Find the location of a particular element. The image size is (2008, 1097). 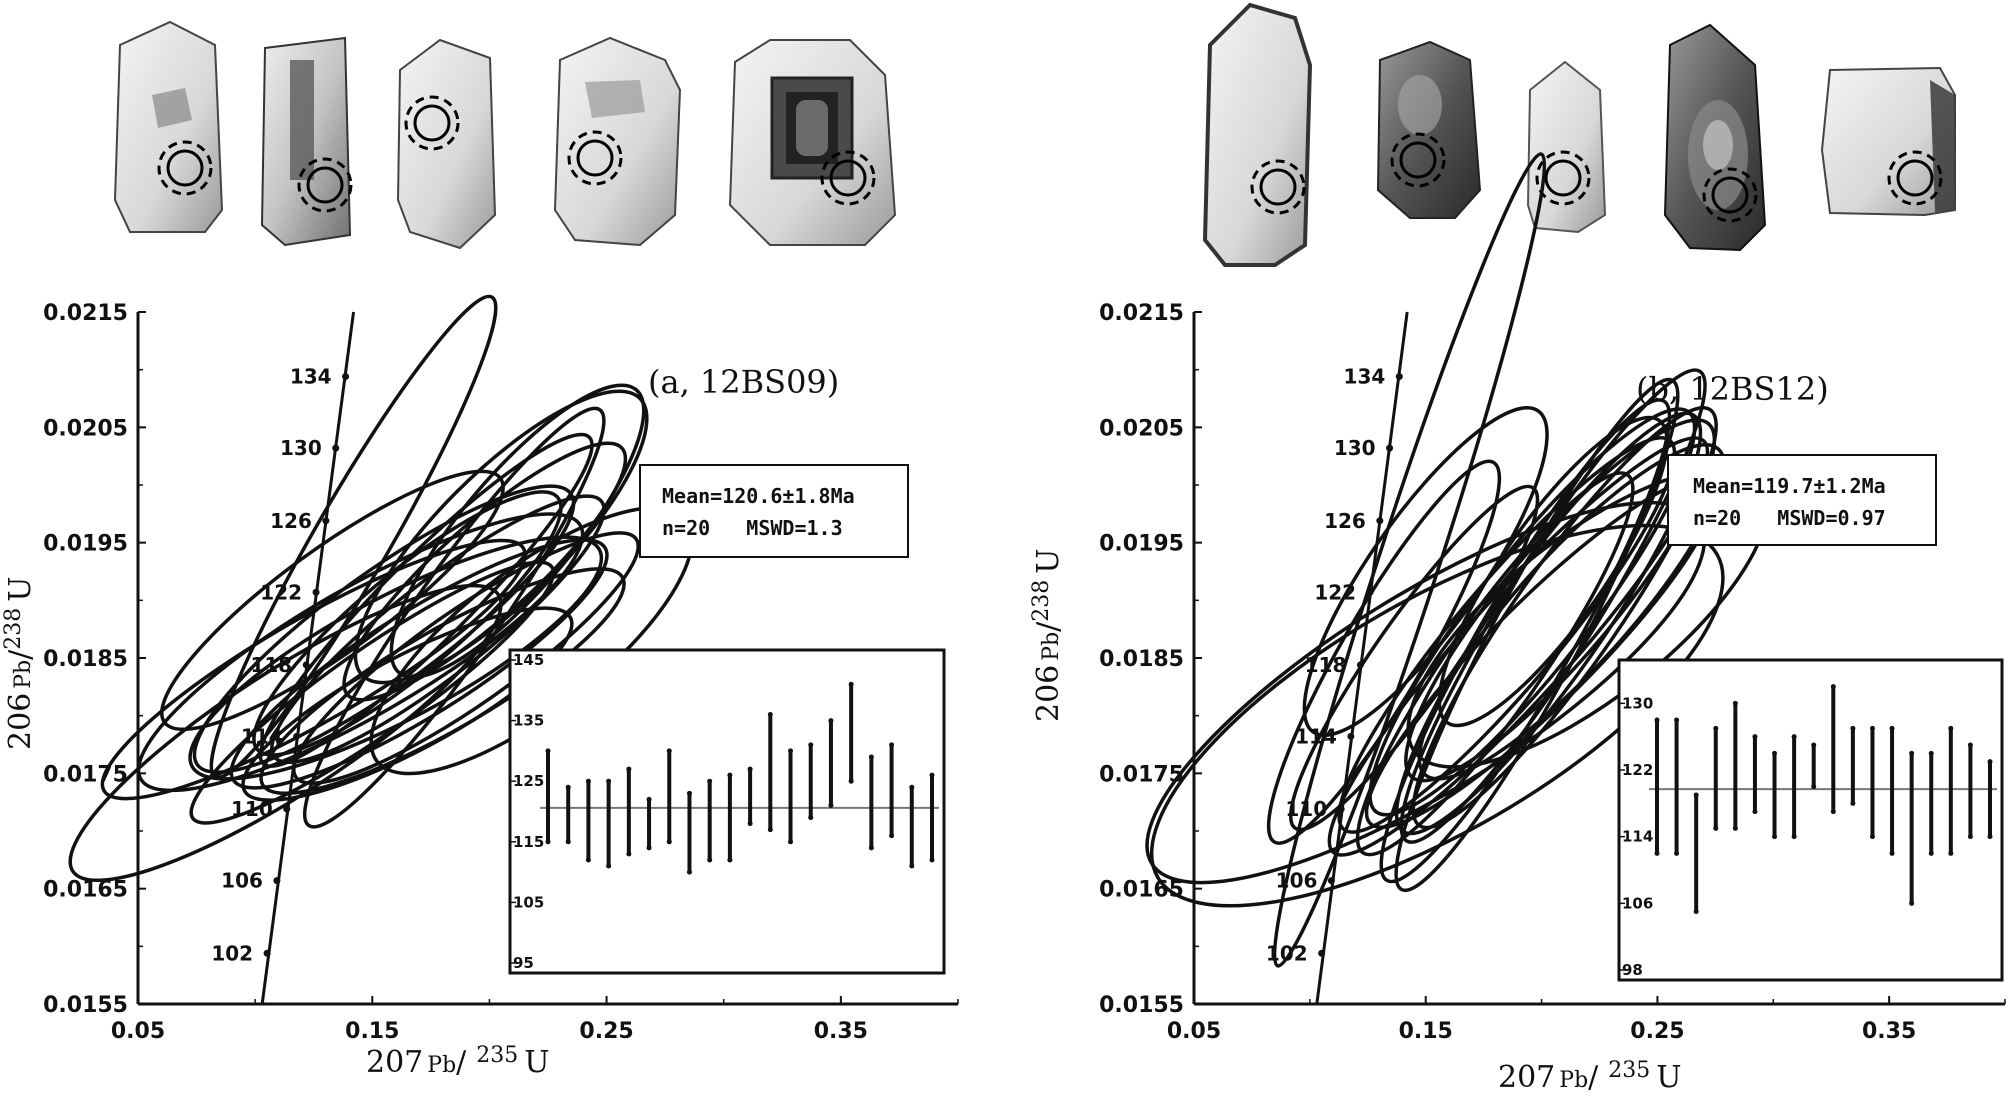

x-label-mass1-a: 207 is located at coordinates (394, 1062).